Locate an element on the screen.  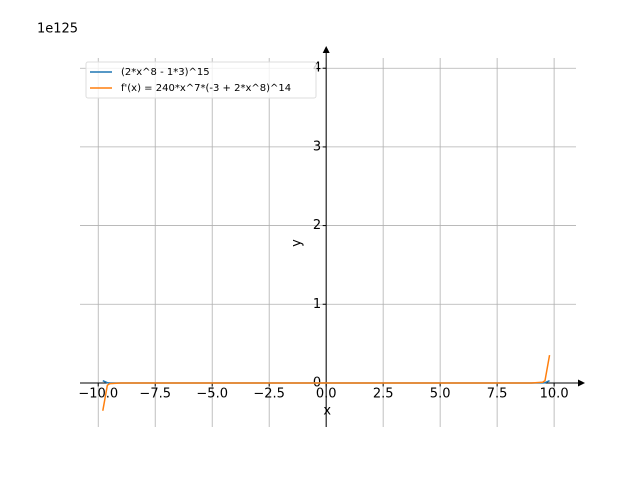
y-tick-label: 4 is located at coordinates (317, 68).